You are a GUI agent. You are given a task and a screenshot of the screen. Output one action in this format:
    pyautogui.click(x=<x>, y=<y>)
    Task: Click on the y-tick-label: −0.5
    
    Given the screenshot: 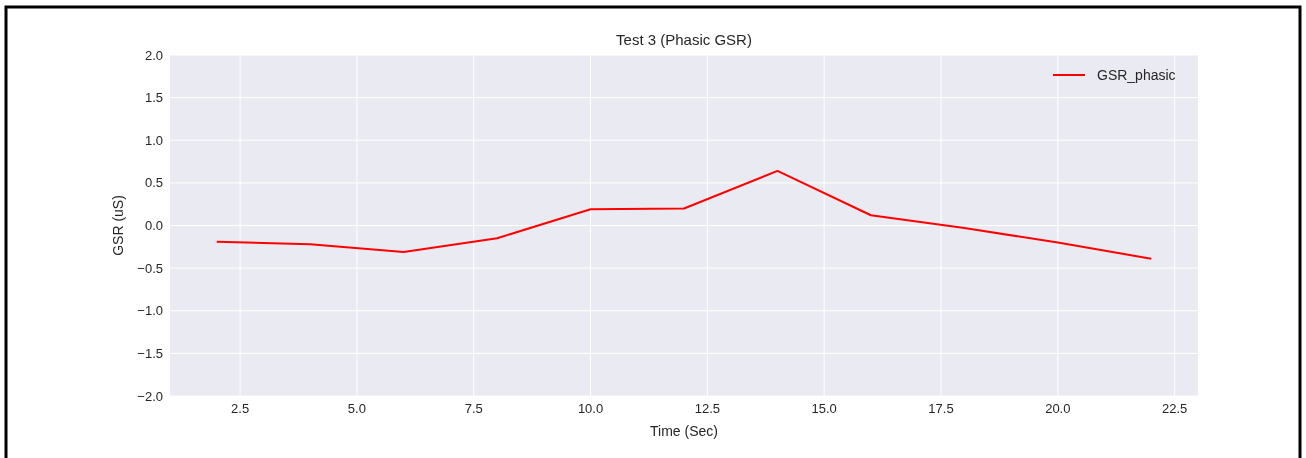 What is the action you would take?
    pyautogui.click(x=150, y=268)
    